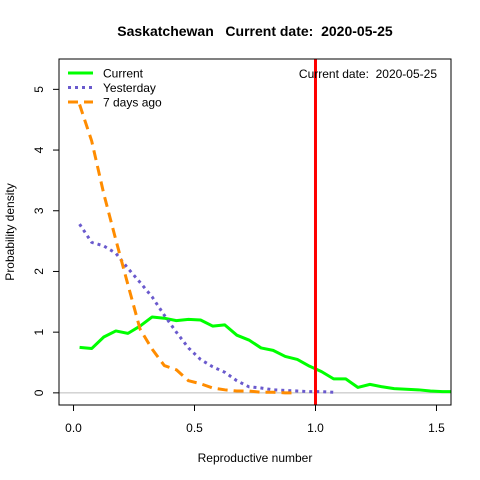  Describe the element at coordinates (39, 210) in the screenshot. I see `y-tick-label: 3` at that location.